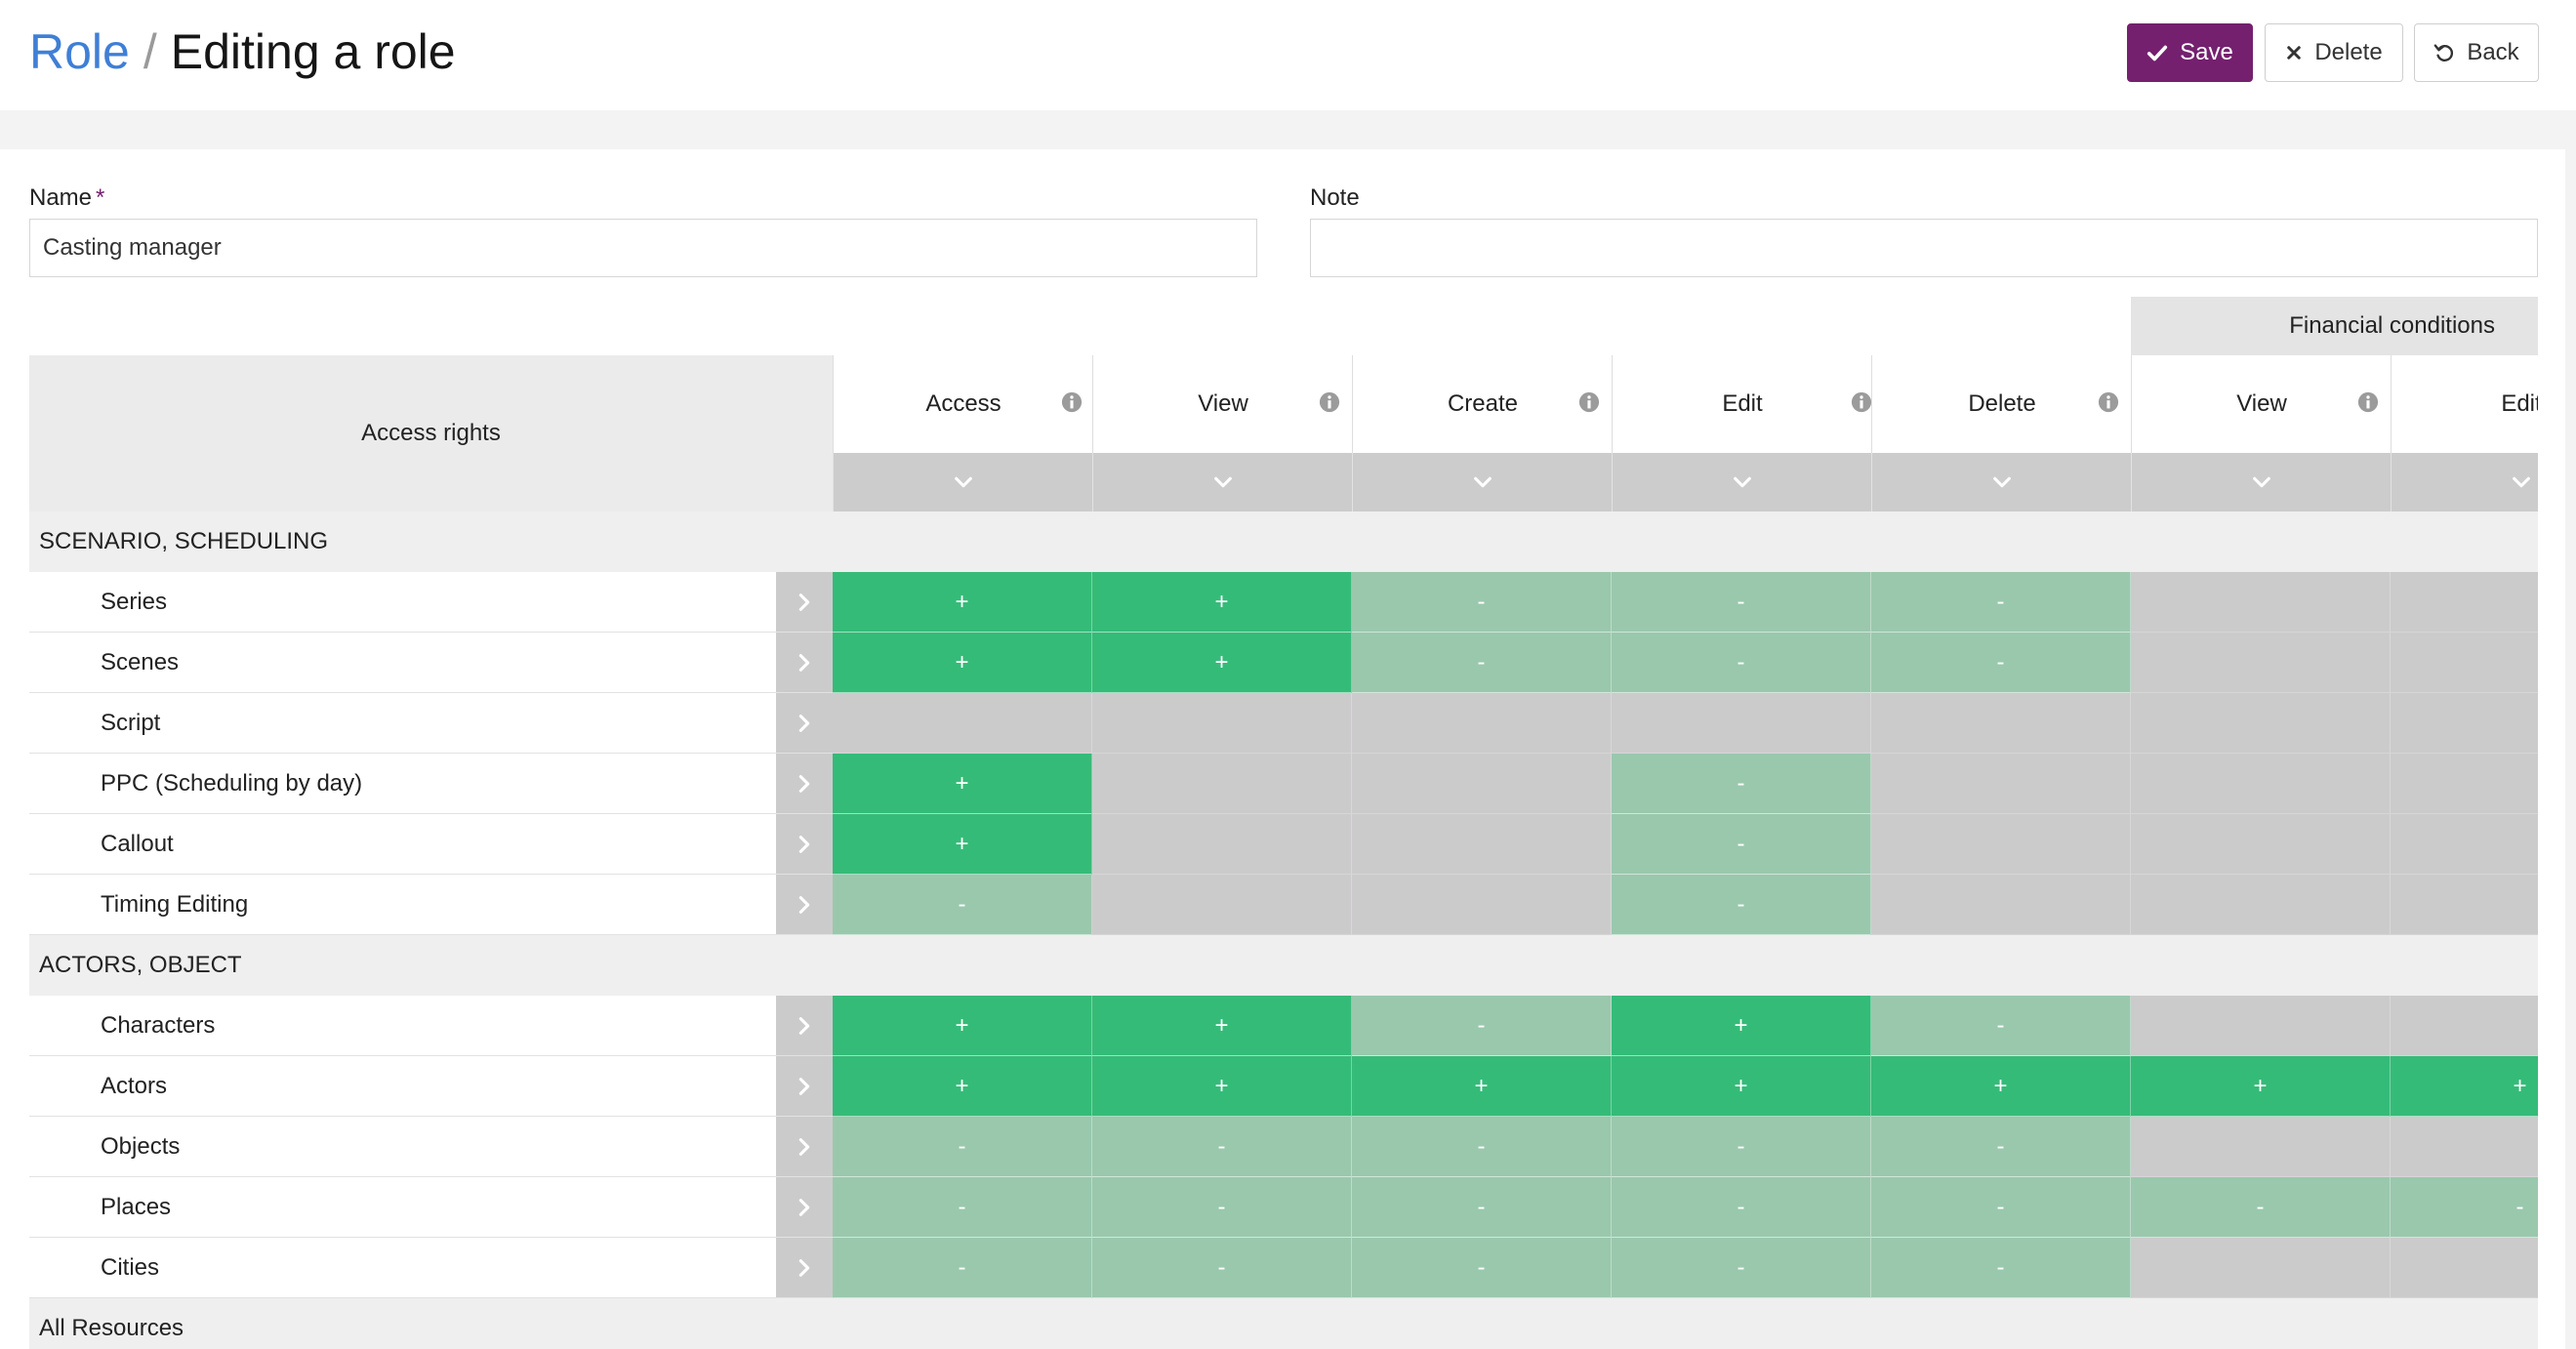  What do you see at coordinates (79, 51) in the screenshot?
I see `breadcrumb-role-link: Role` at bounding box center [79, 51].